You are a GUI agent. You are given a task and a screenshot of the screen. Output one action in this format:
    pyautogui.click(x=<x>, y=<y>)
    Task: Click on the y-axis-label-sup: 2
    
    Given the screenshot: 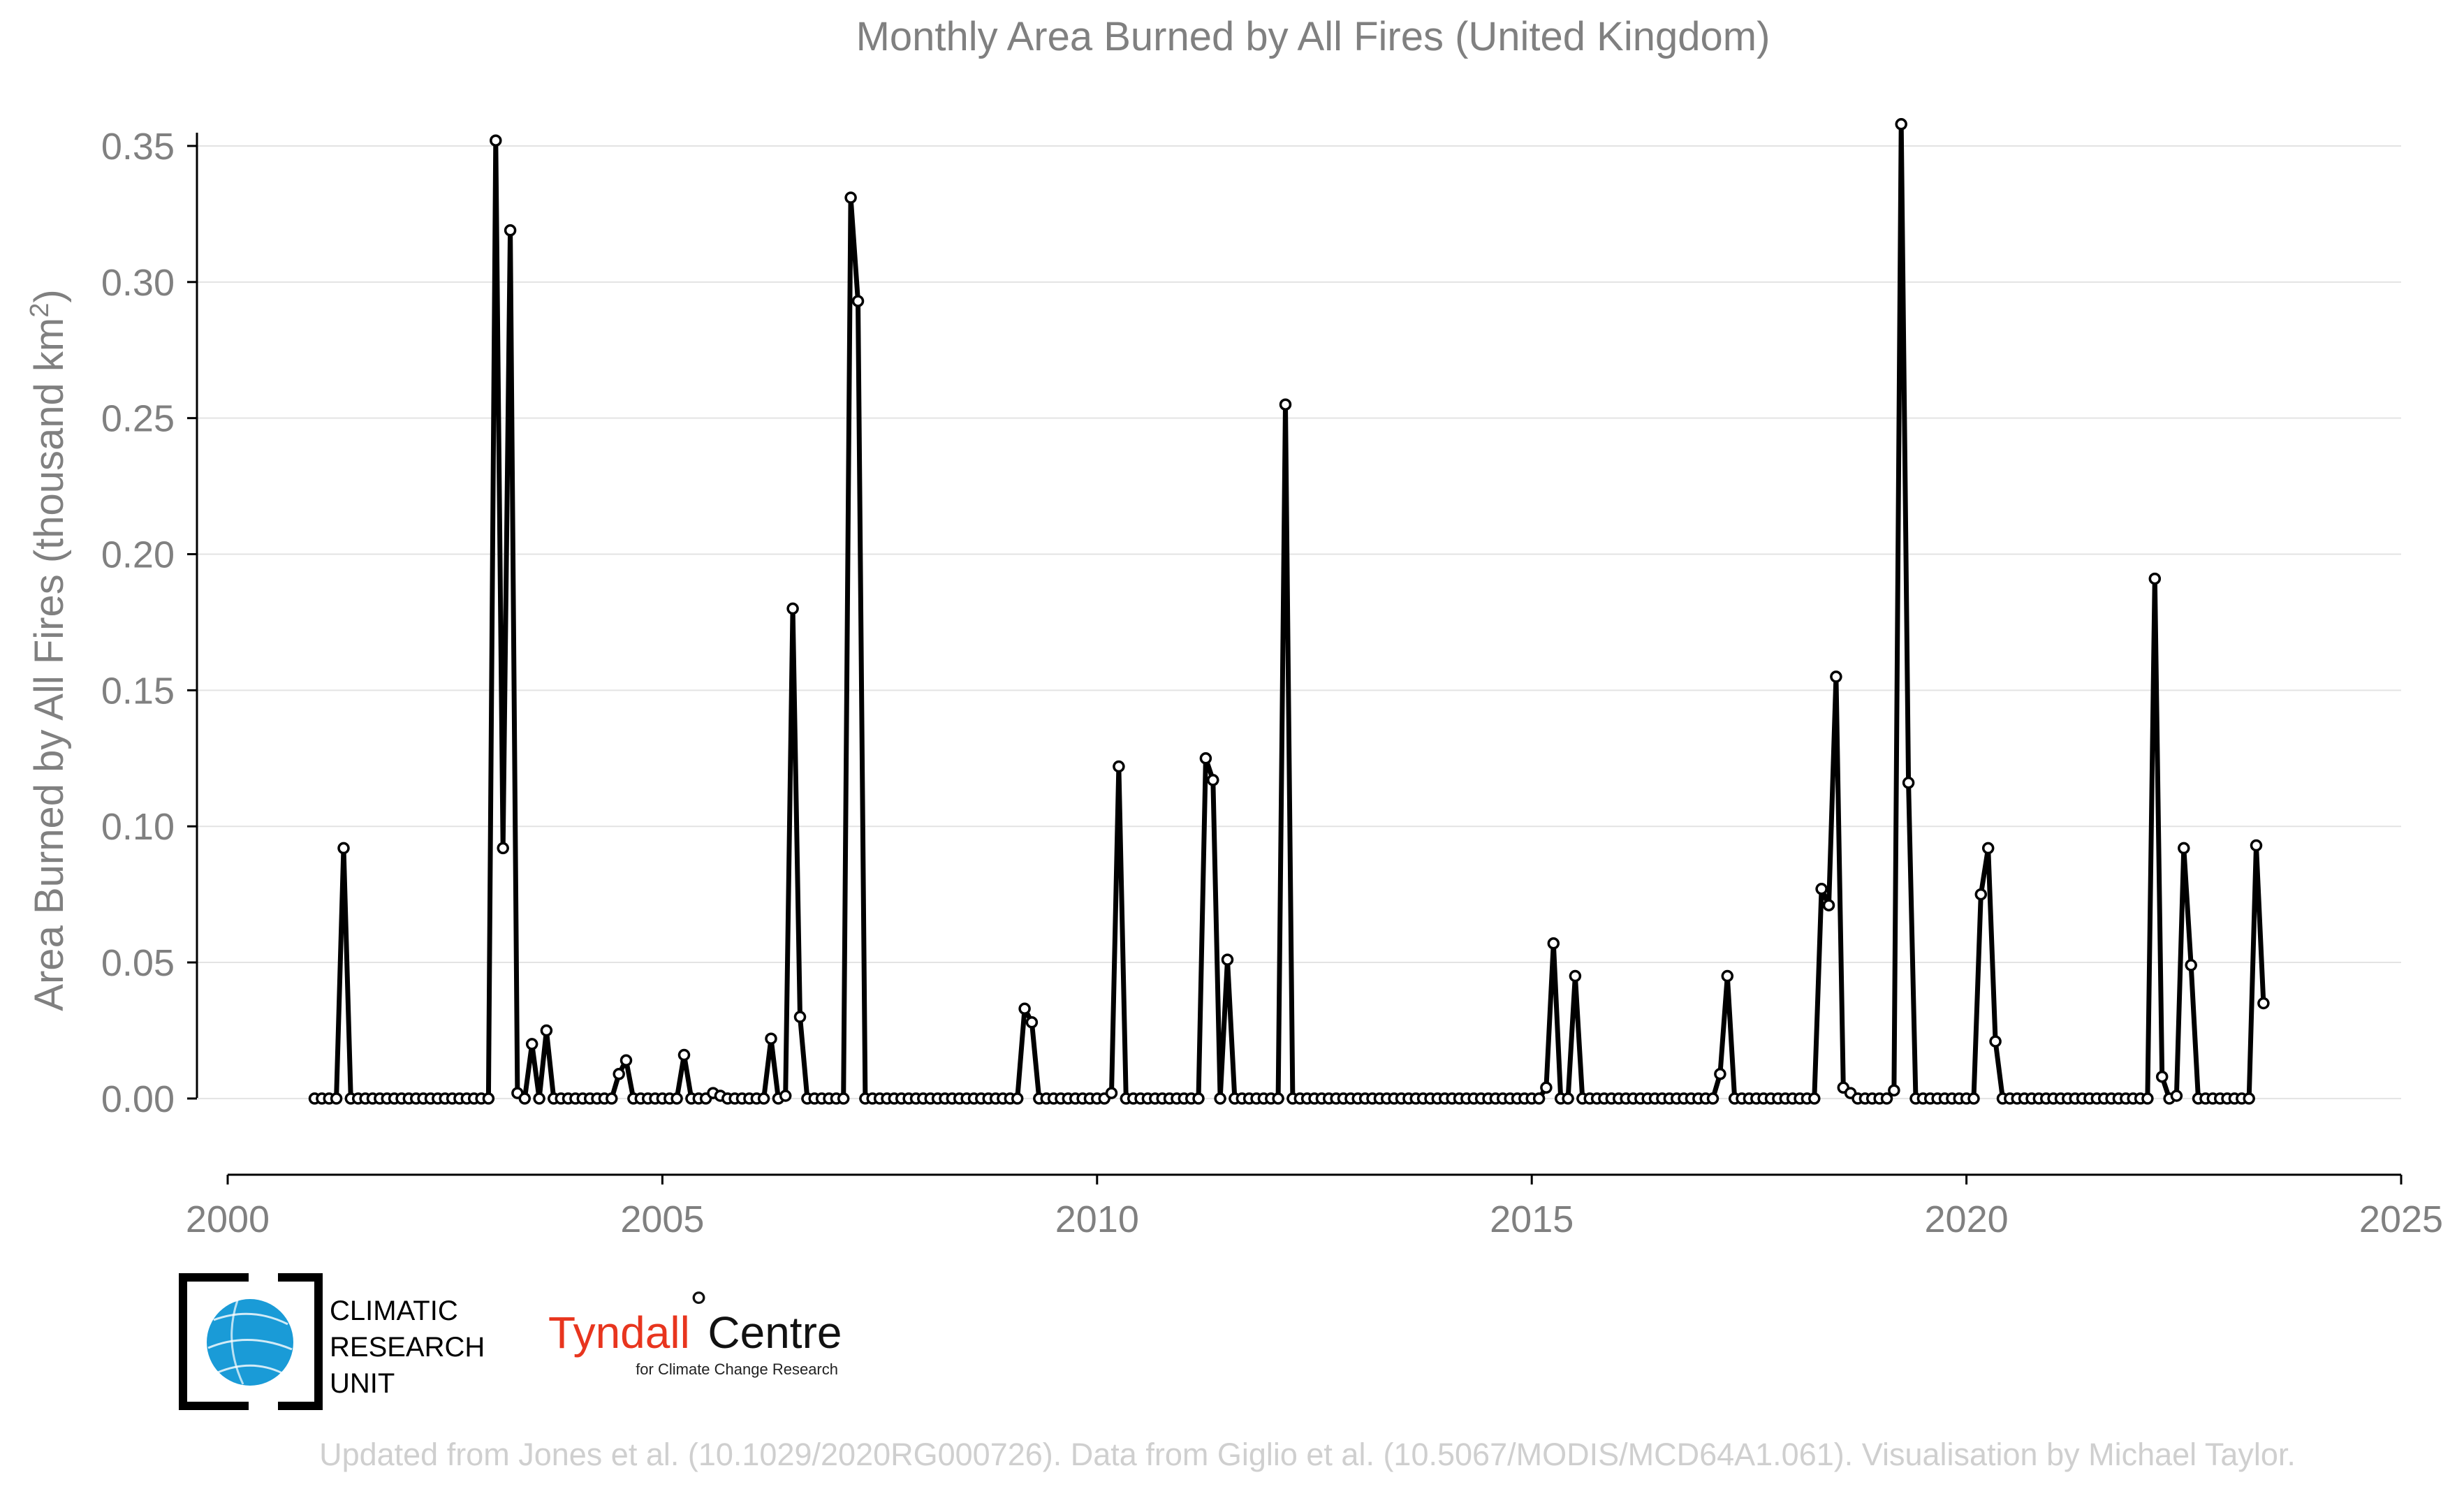 What is the action you would take?
    pyautogui.click(x=39, y=311)
    